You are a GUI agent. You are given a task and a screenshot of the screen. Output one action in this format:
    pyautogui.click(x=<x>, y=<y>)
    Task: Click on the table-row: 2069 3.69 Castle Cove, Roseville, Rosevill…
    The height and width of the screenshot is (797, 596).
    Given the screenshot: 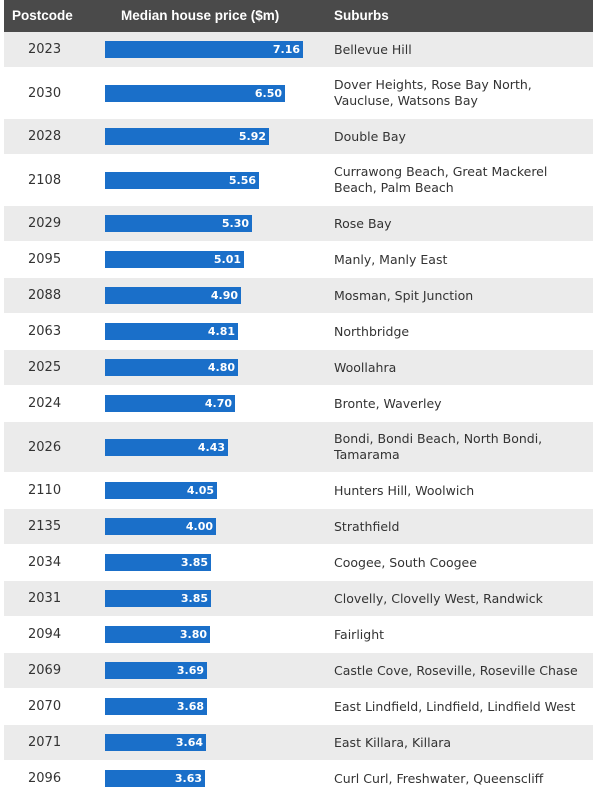 What is the action you would take?
    pyautogui.click(x=298, y=671)
    